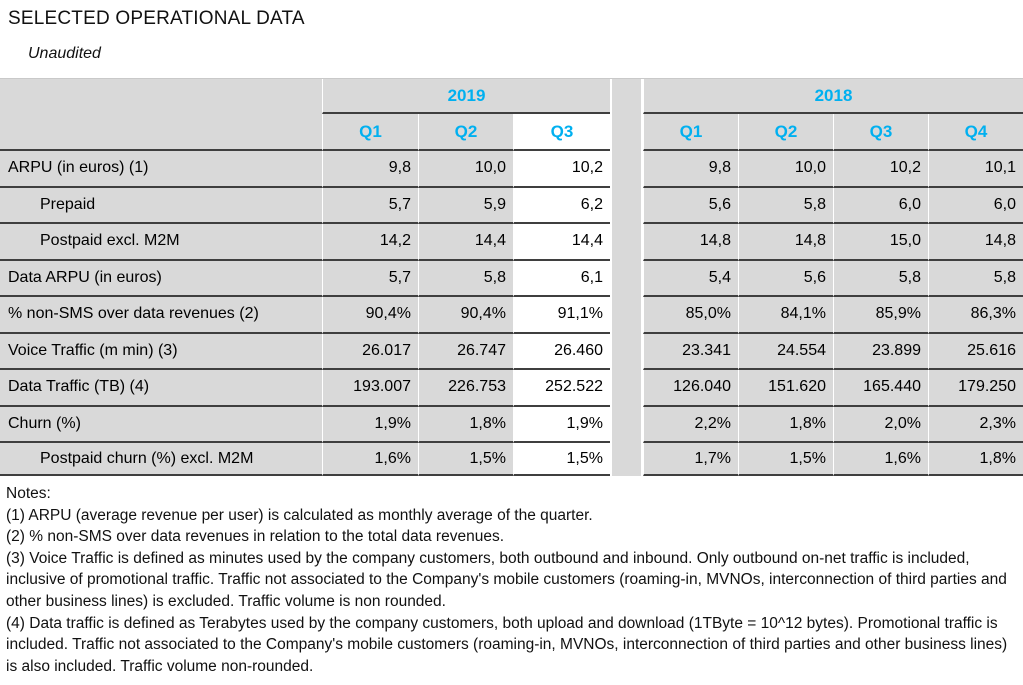  Describe the element at coordinates (370, 351) in the screenshot. I see `value-cell: 26.017` at that location.